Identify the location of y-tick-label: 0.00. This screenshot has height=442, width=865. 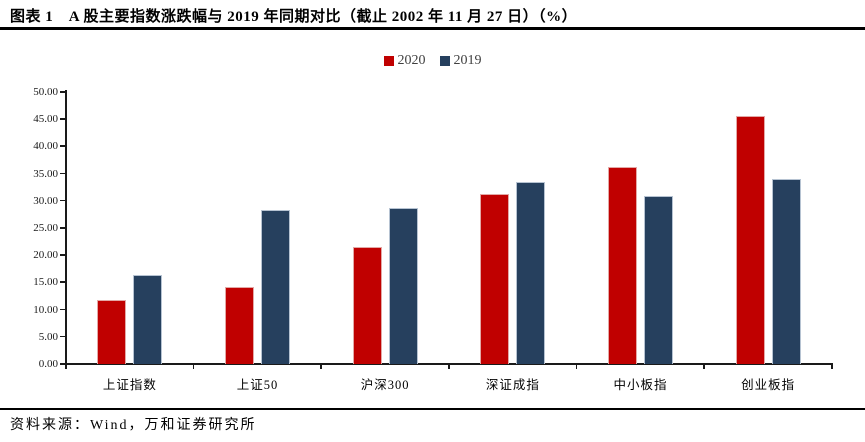
(48, 364).